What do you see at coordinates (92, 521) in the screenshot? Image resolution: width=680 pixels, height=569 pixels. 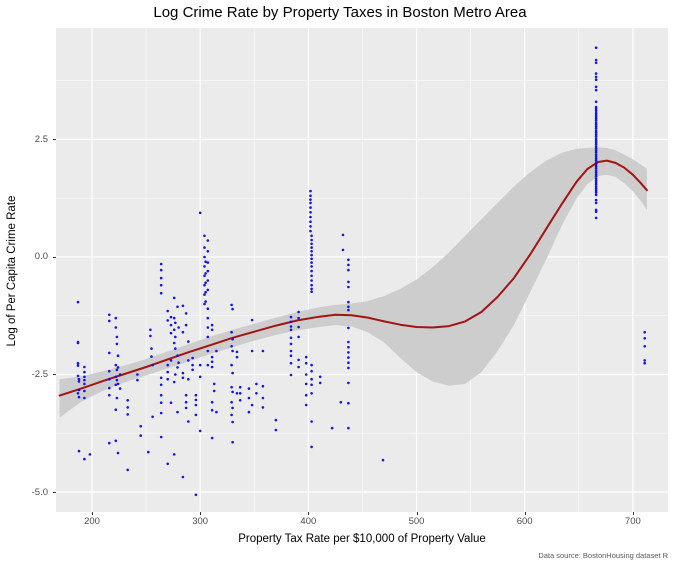 I see `x-tick-label: 200` at bounding box center [92, 521].